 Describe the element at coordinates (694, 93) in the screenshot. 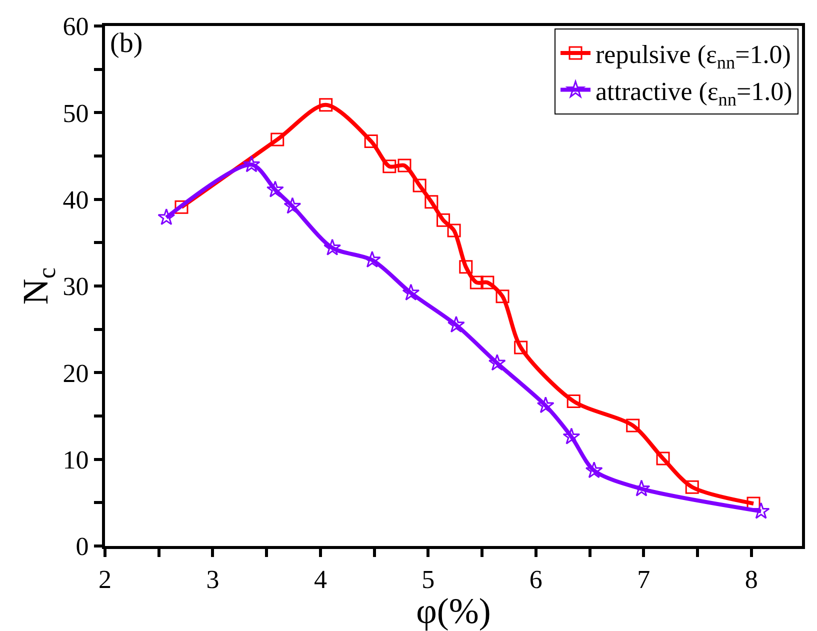

I see `legend-label: attractive (ε$_{nn}$=1.0)` at that location.